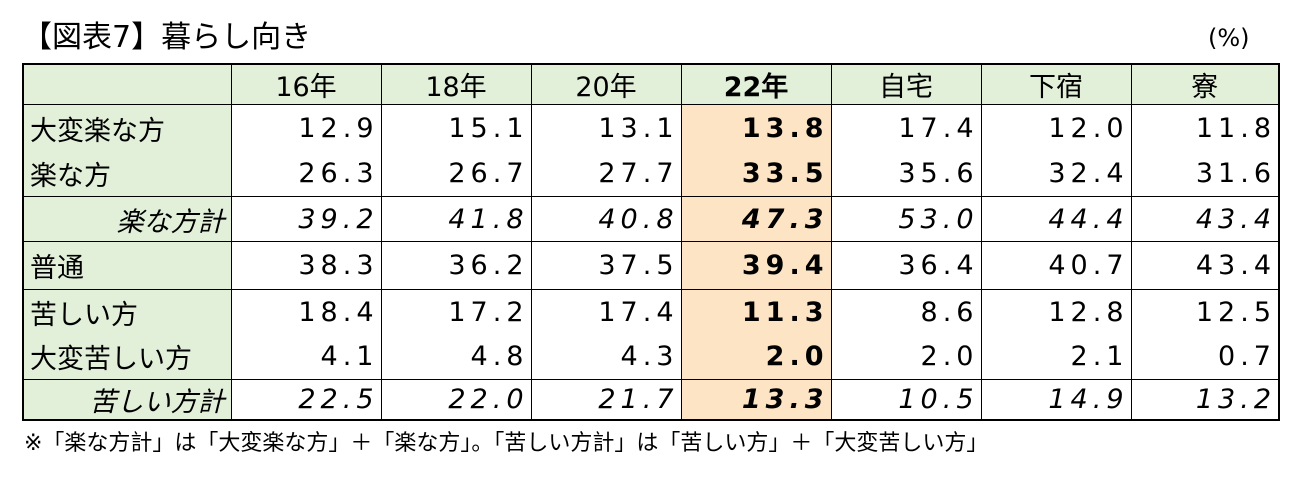  I want to click on row-label: 楽な方, so click(126, 174).